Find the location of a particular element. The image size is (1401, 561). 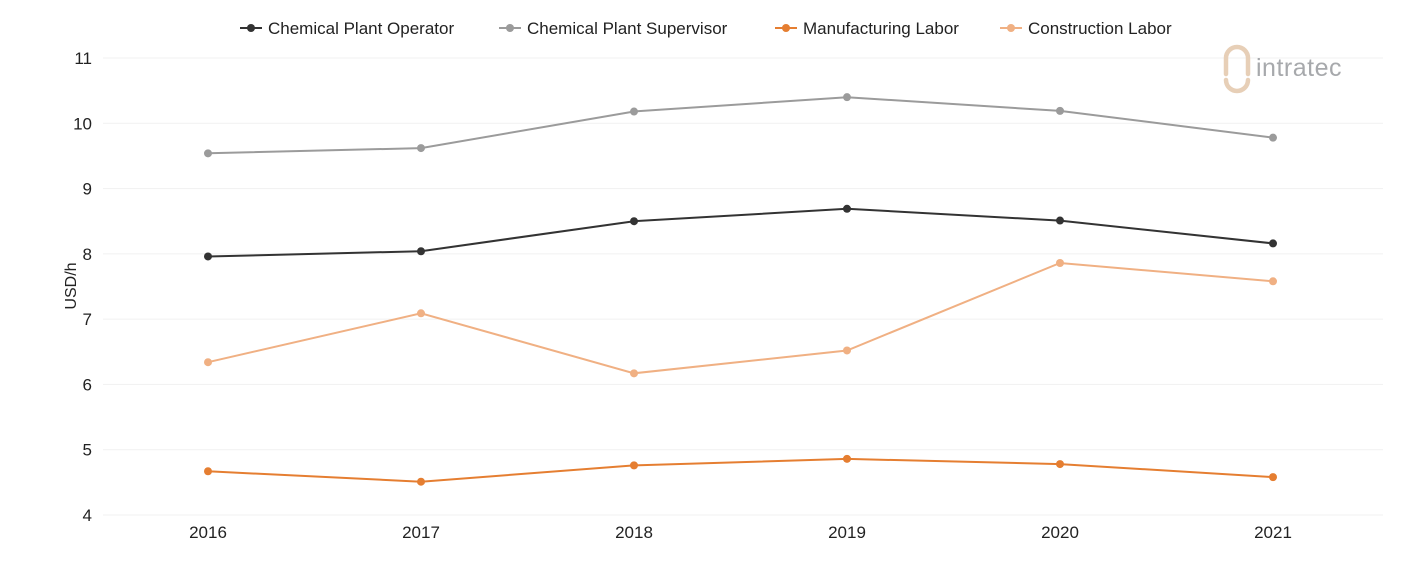

intratec-logo: intratec is located at coordinates (1282, 69).